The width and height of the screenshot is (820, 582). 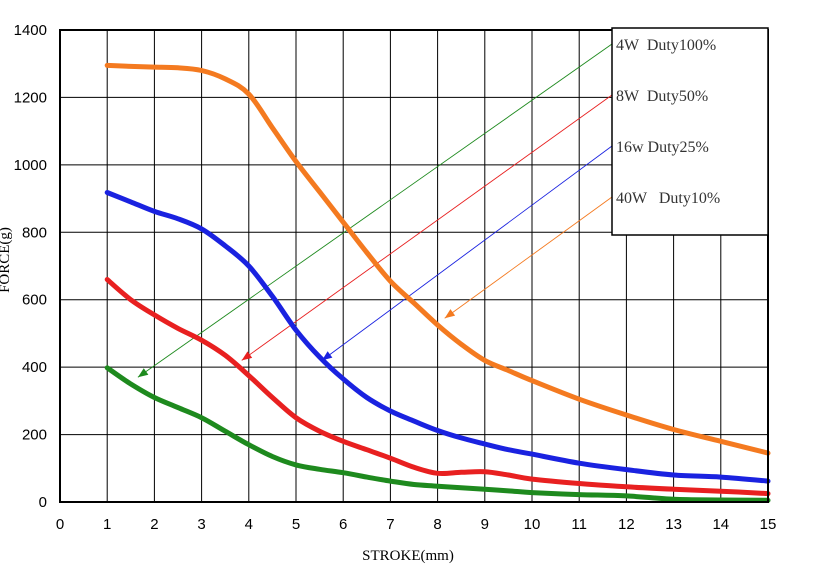 What do you see at coordinates (34, 232) in the screenshot?
I see `y-tick-label-800: 800` at bounding box center [34, 232].